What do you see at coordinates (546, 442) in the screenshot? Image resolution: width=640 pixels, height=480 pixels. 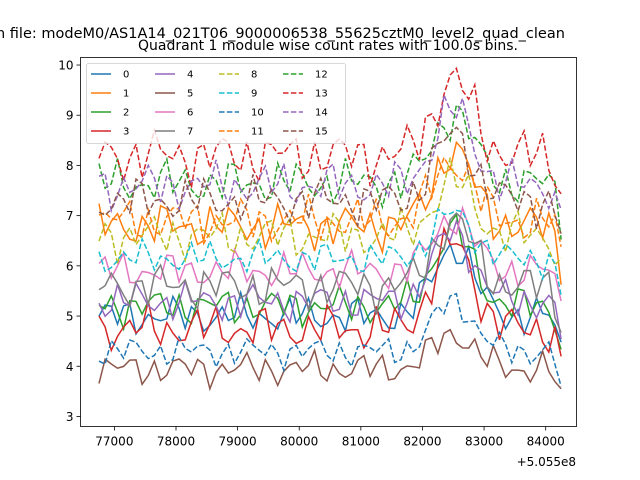 I see `x-tick-label: 84000` at bounding box center [546, 442].